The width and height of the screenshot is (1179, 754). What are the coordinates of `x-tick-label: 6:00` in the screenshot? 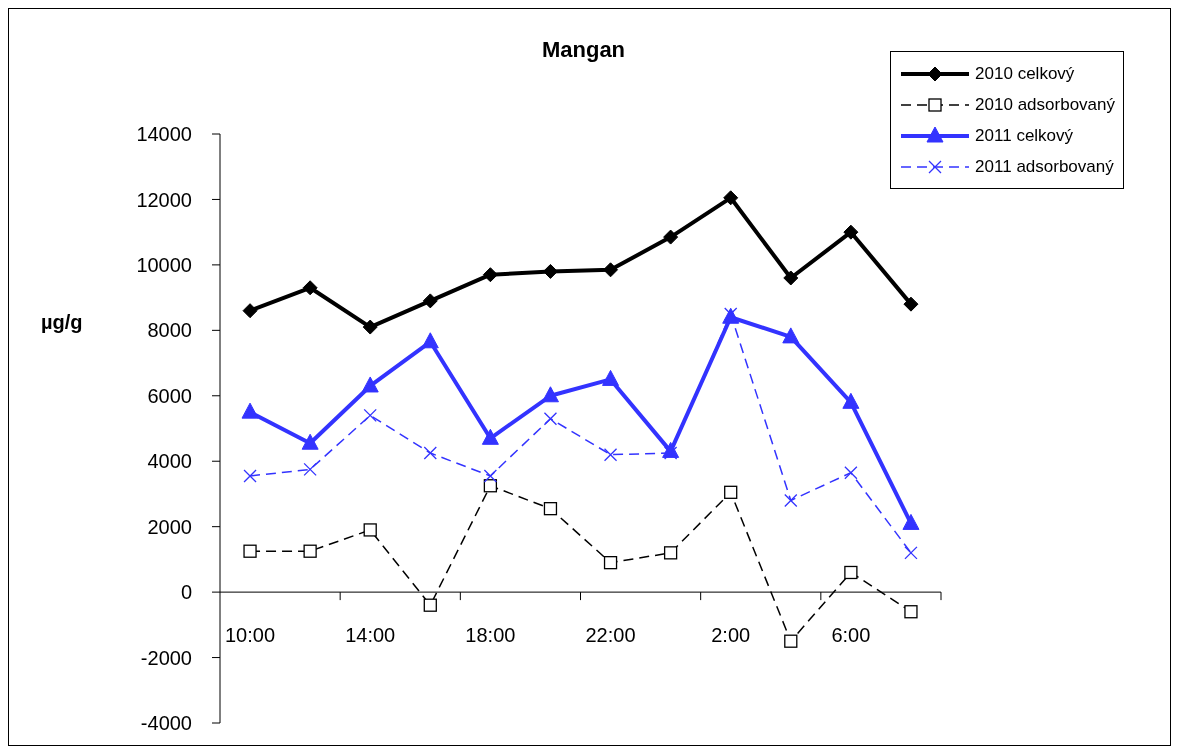 It's located at (851, 635).